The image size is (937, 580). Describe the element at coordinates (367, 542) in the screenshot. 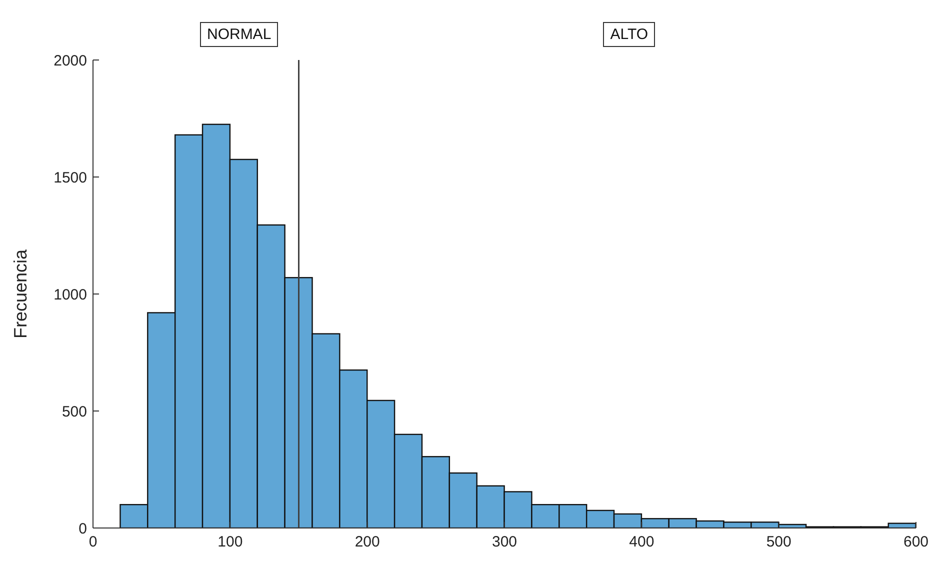

I see `x-tick-label: 200` at that location.